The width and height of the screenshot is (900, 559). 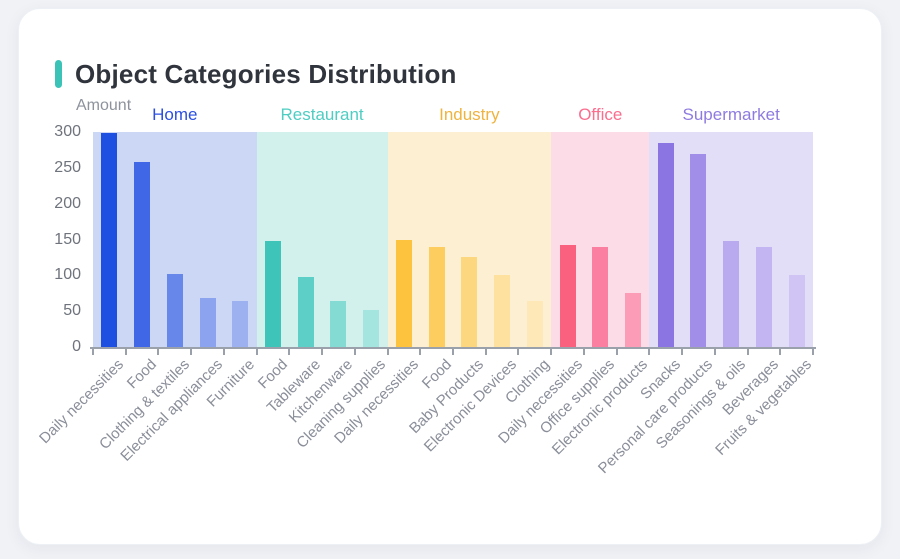 What do you see at coordinates (67, 239) in the screenshot?
I see `y-axis-tick-label: 150` at bounding box center [67, 239].